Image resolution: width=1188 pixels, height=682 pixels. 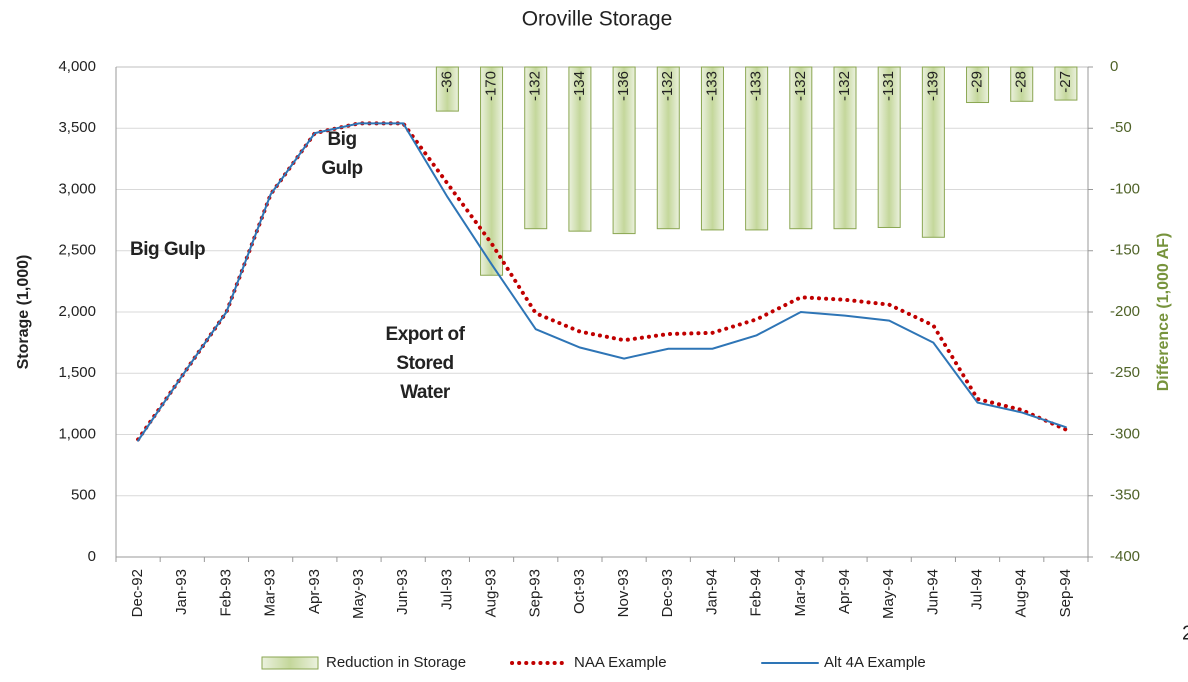 What do you see at coordinates (932, 86) in the screenshot?
I see `bar-value-label: -139` at bounding box center [932, 86].